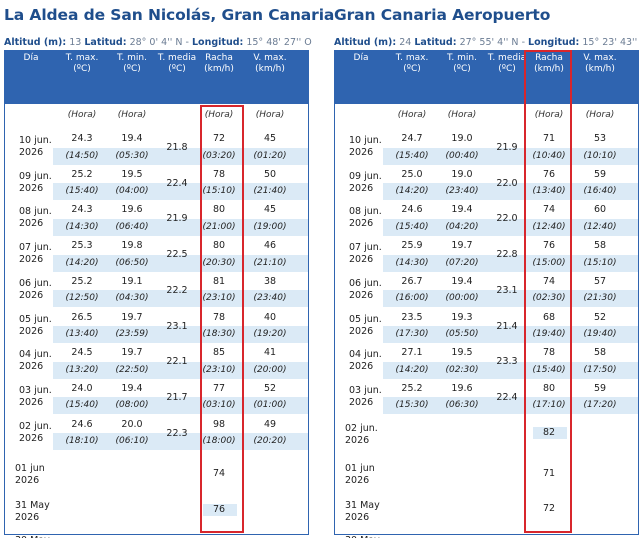  I want to click on cell-vmax-hora: (19:40), so click(600, 334).